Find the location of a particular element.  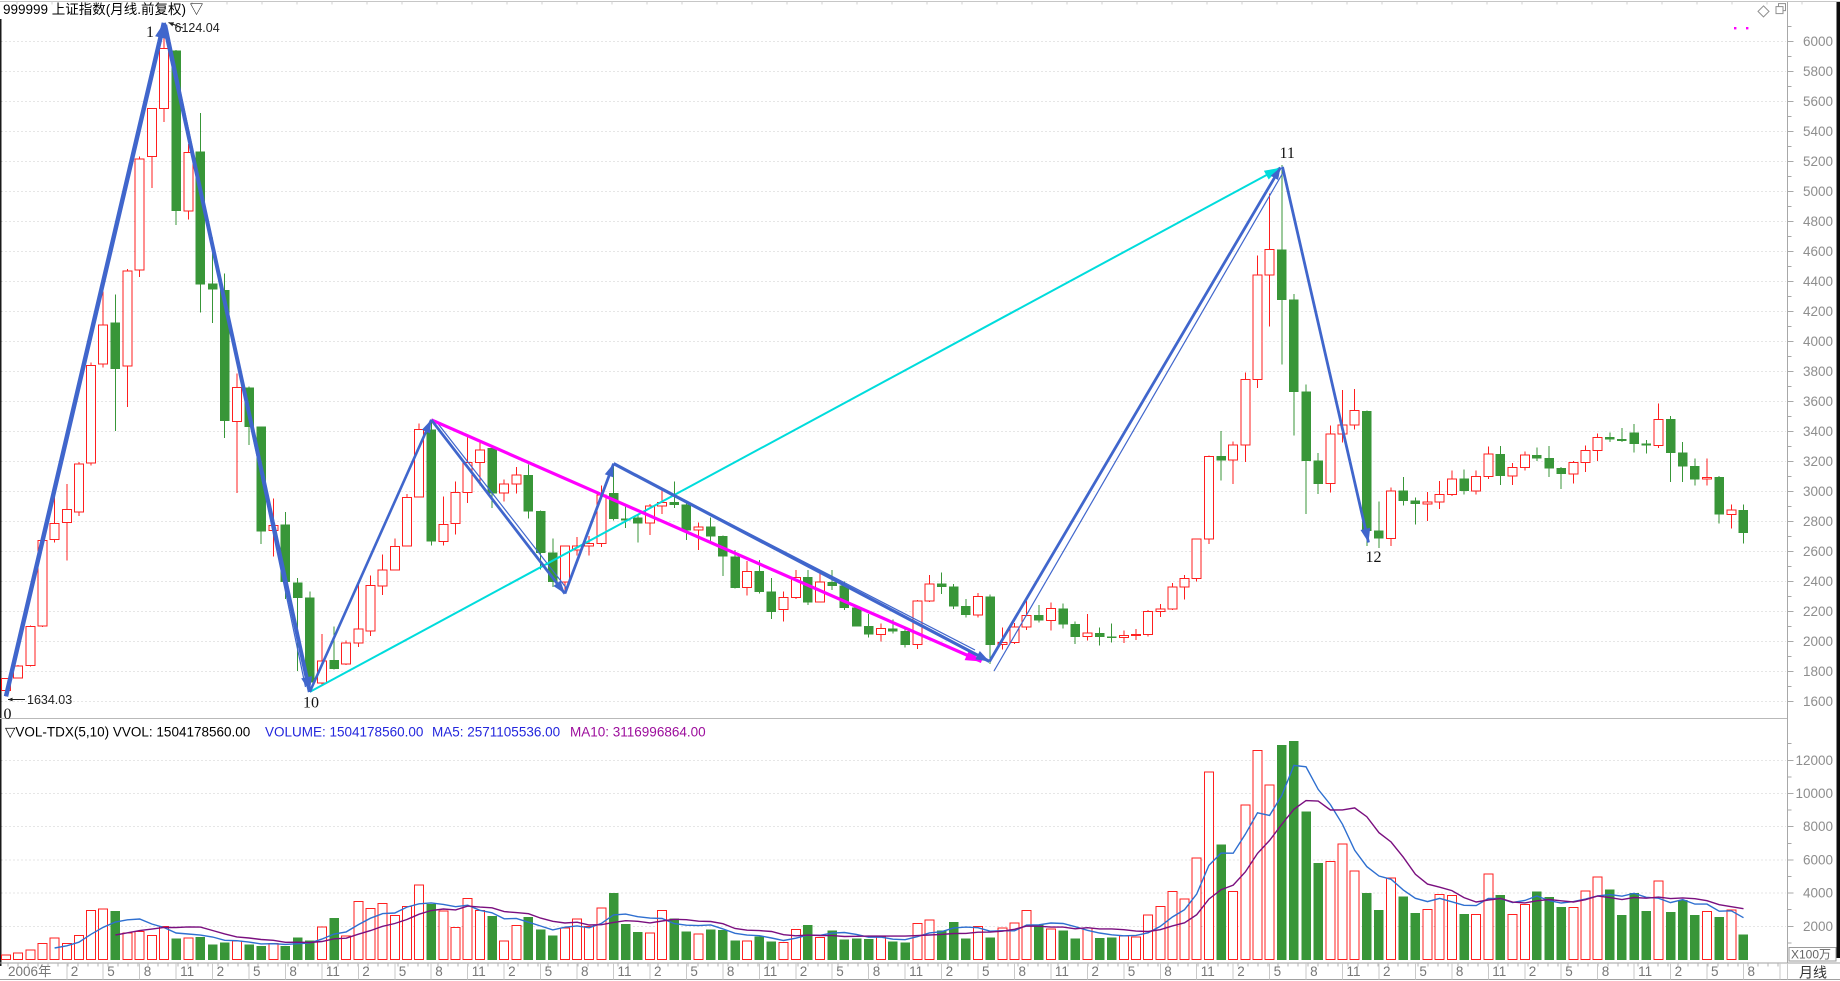

svg-text: VOLUME: 1504178560.00 is located at coordinates (344, 732).